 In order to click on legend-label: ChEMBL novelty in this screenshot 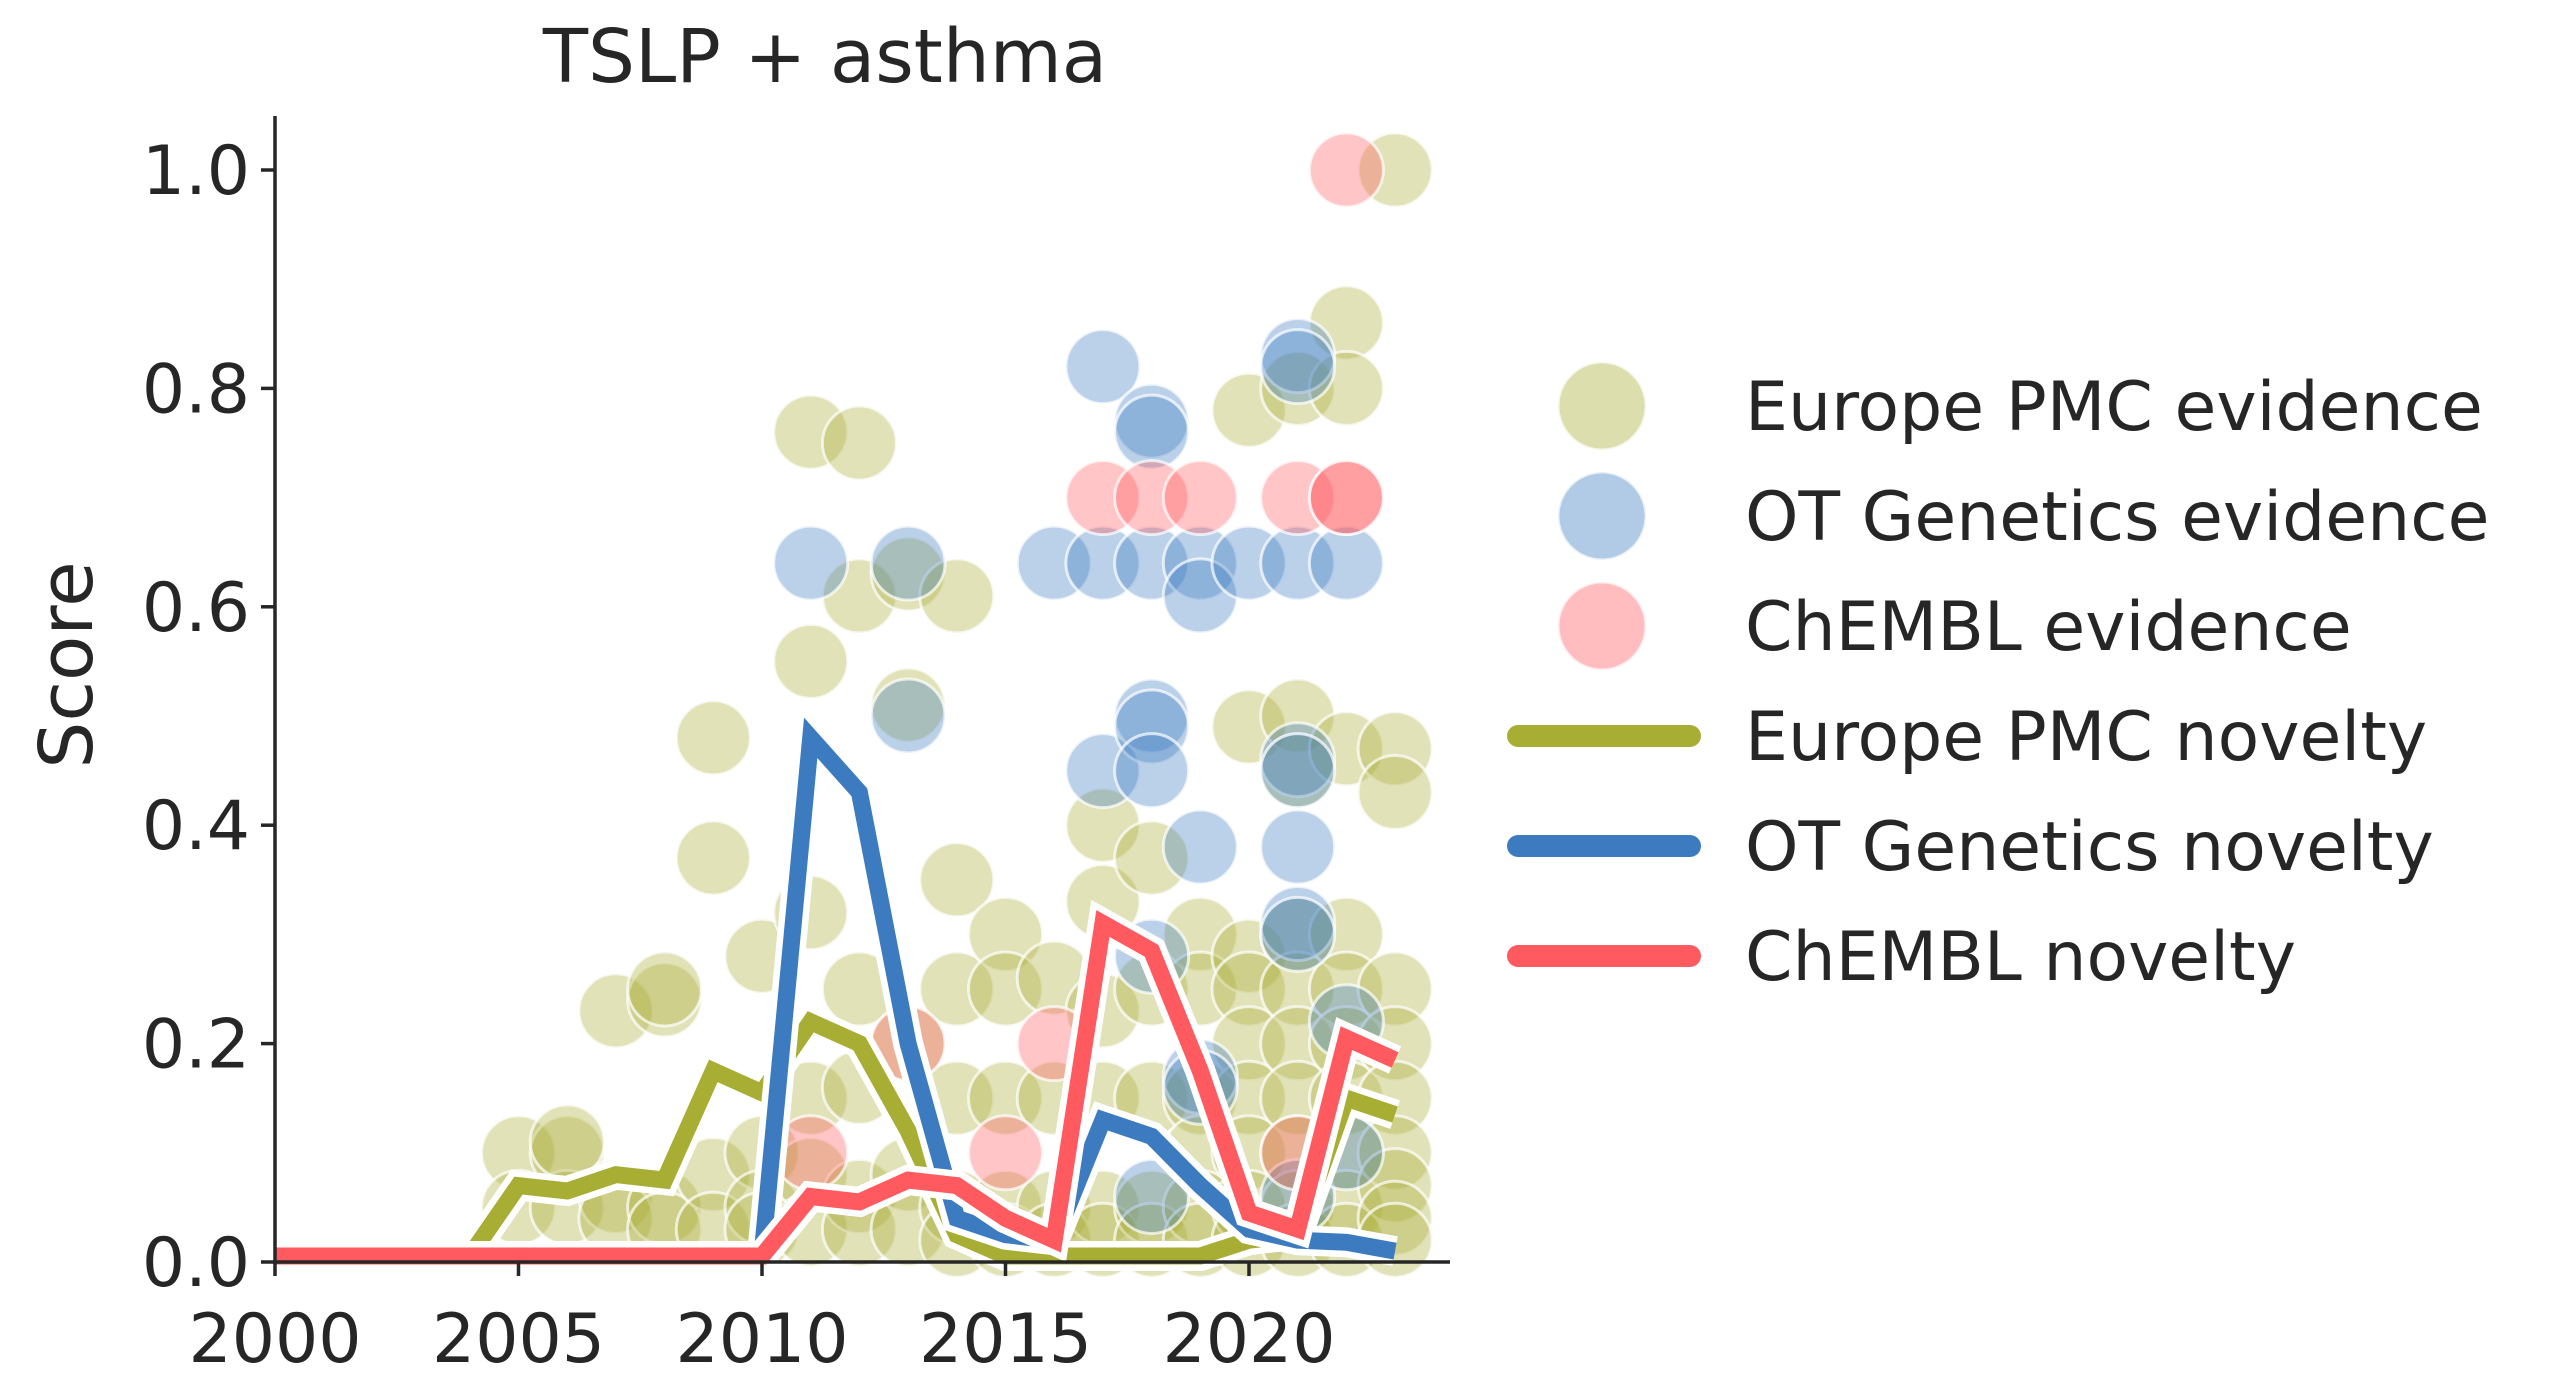, I will do `click(2020, 957)`.